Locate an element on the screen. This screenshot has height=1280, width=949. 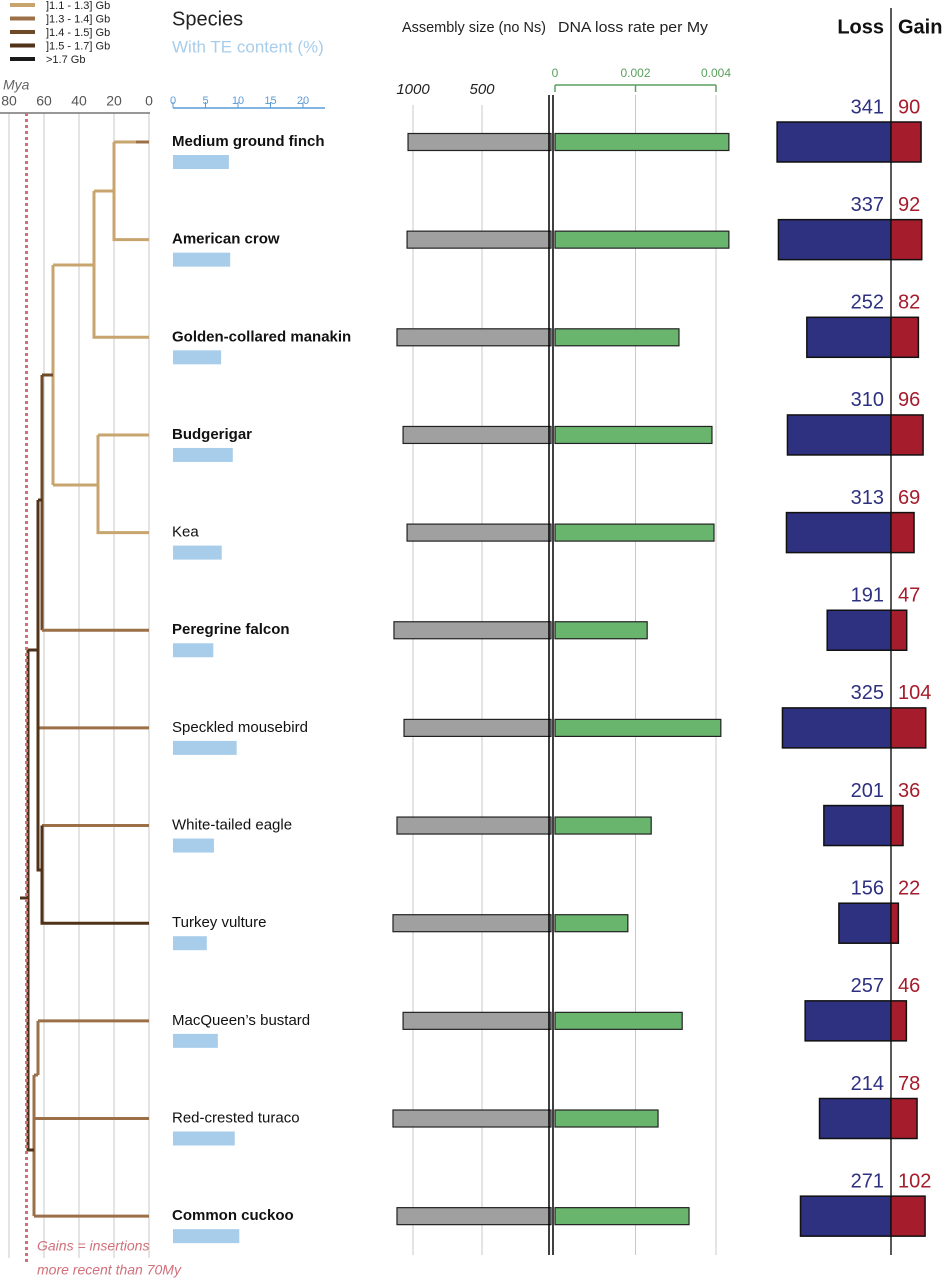
species-label: Budgerigar is located at coordinates (212, 434).